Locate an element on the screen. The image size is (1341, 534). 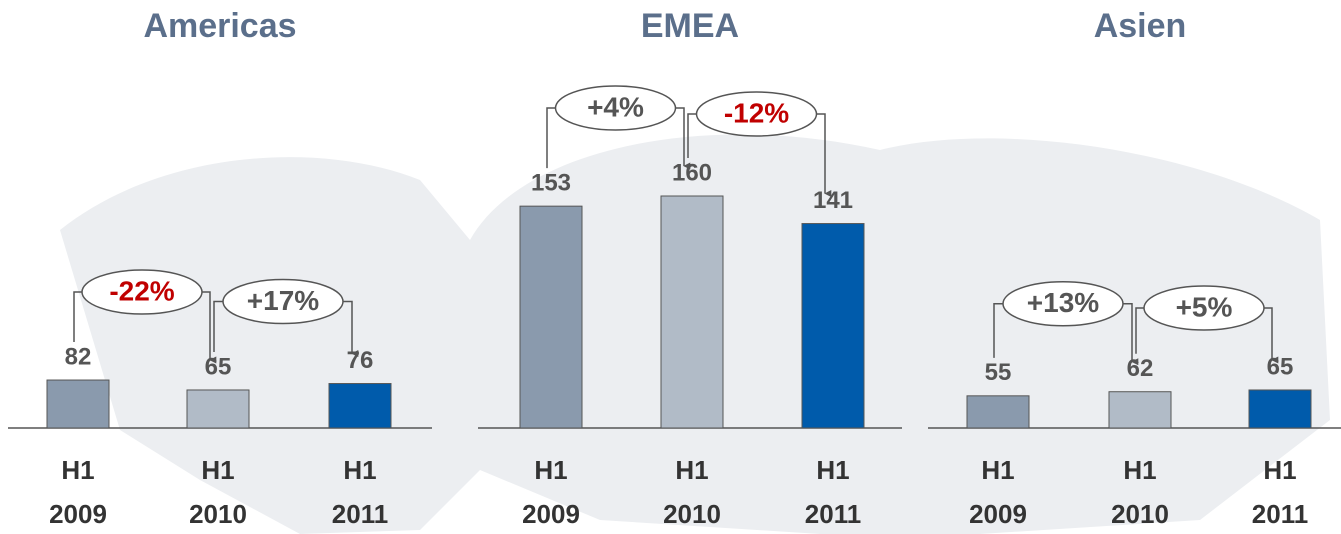
change-label: +4% is located at coordinates (615, 106).